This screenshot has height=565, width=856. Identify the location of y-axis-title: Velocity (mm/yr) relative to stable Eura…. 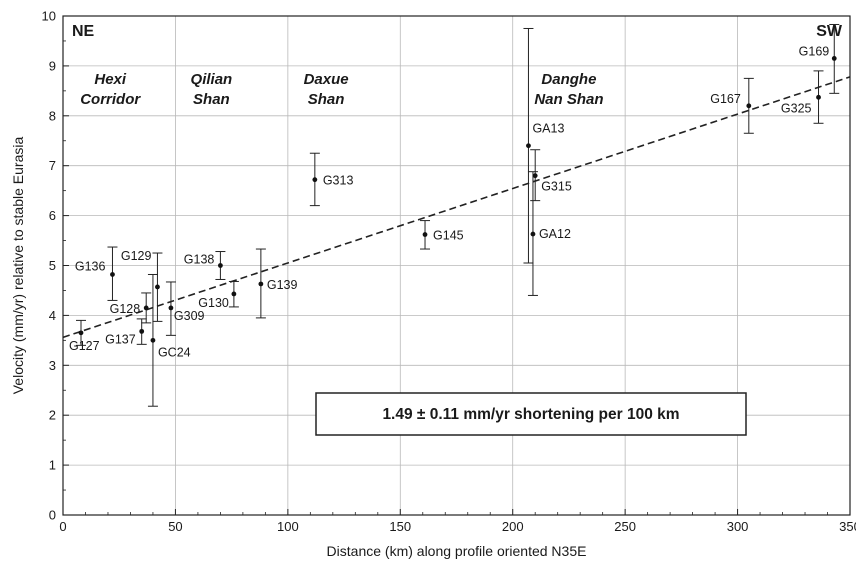
(18, 266).